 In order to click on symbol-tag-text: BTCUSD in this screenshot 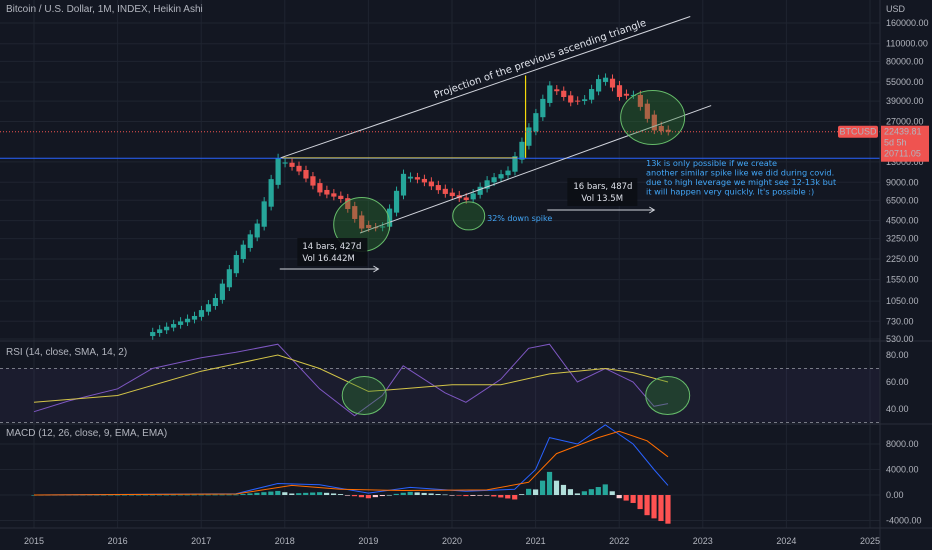, I will do `click(858, 132)`.